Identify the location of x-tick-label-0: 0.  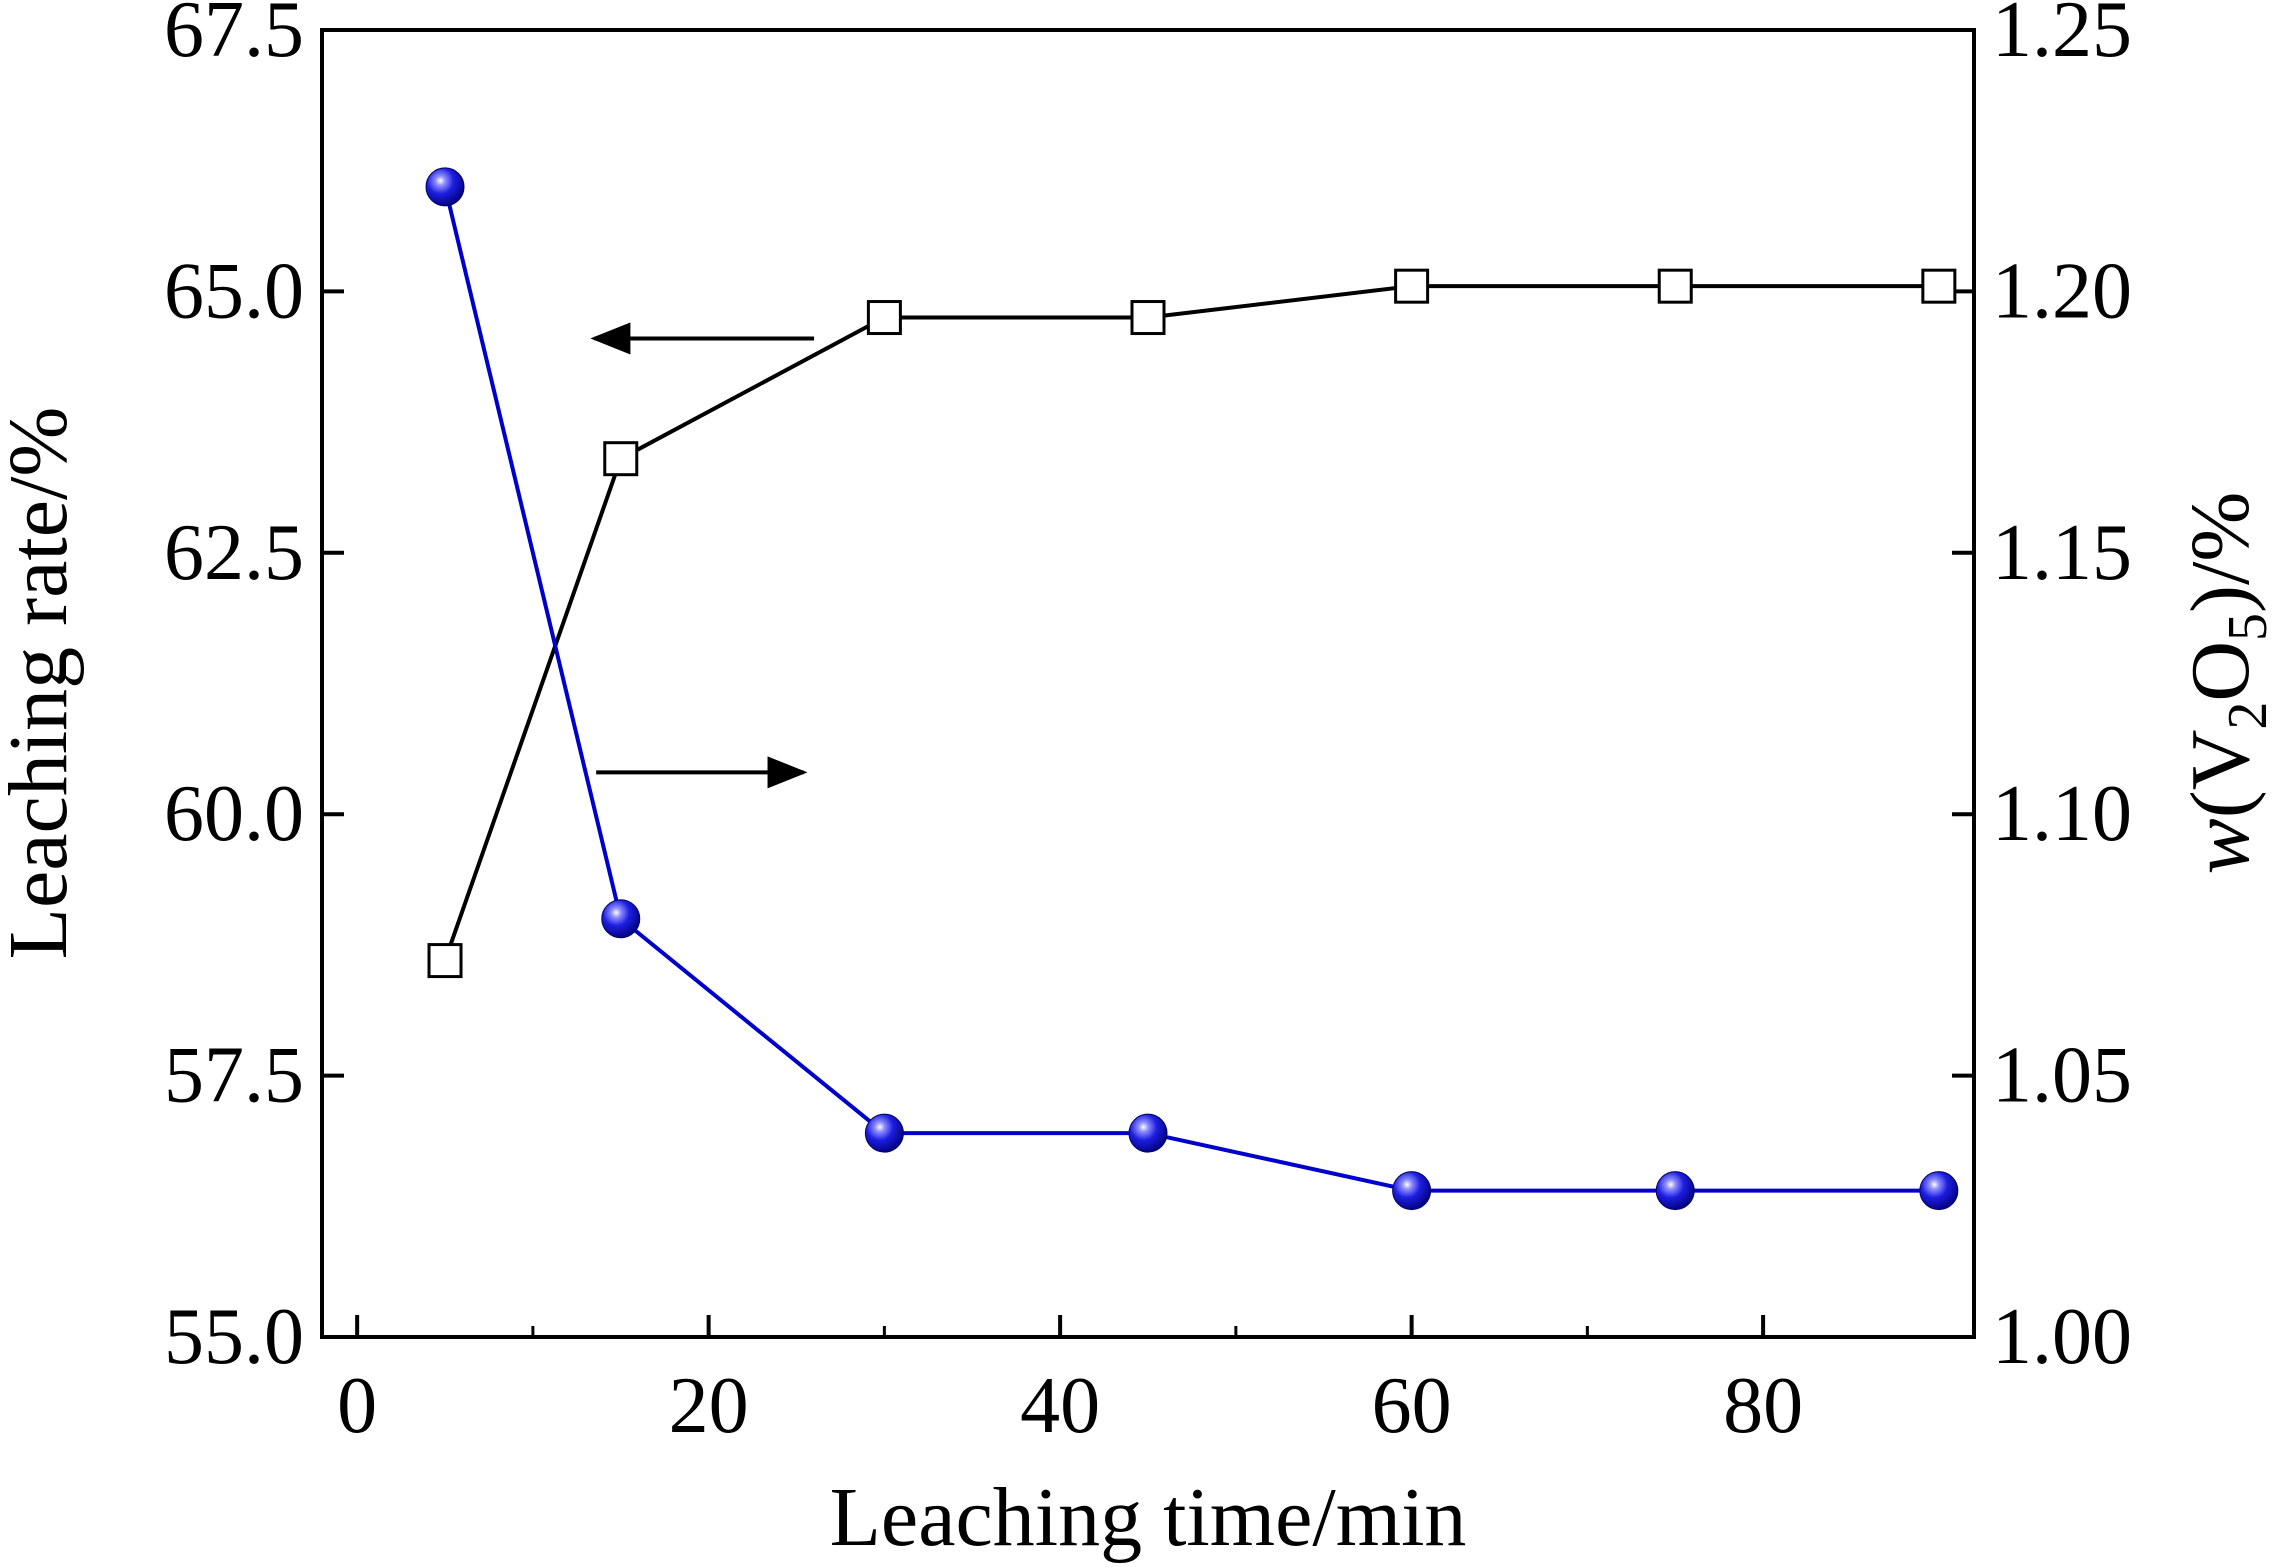
(357, 1406).